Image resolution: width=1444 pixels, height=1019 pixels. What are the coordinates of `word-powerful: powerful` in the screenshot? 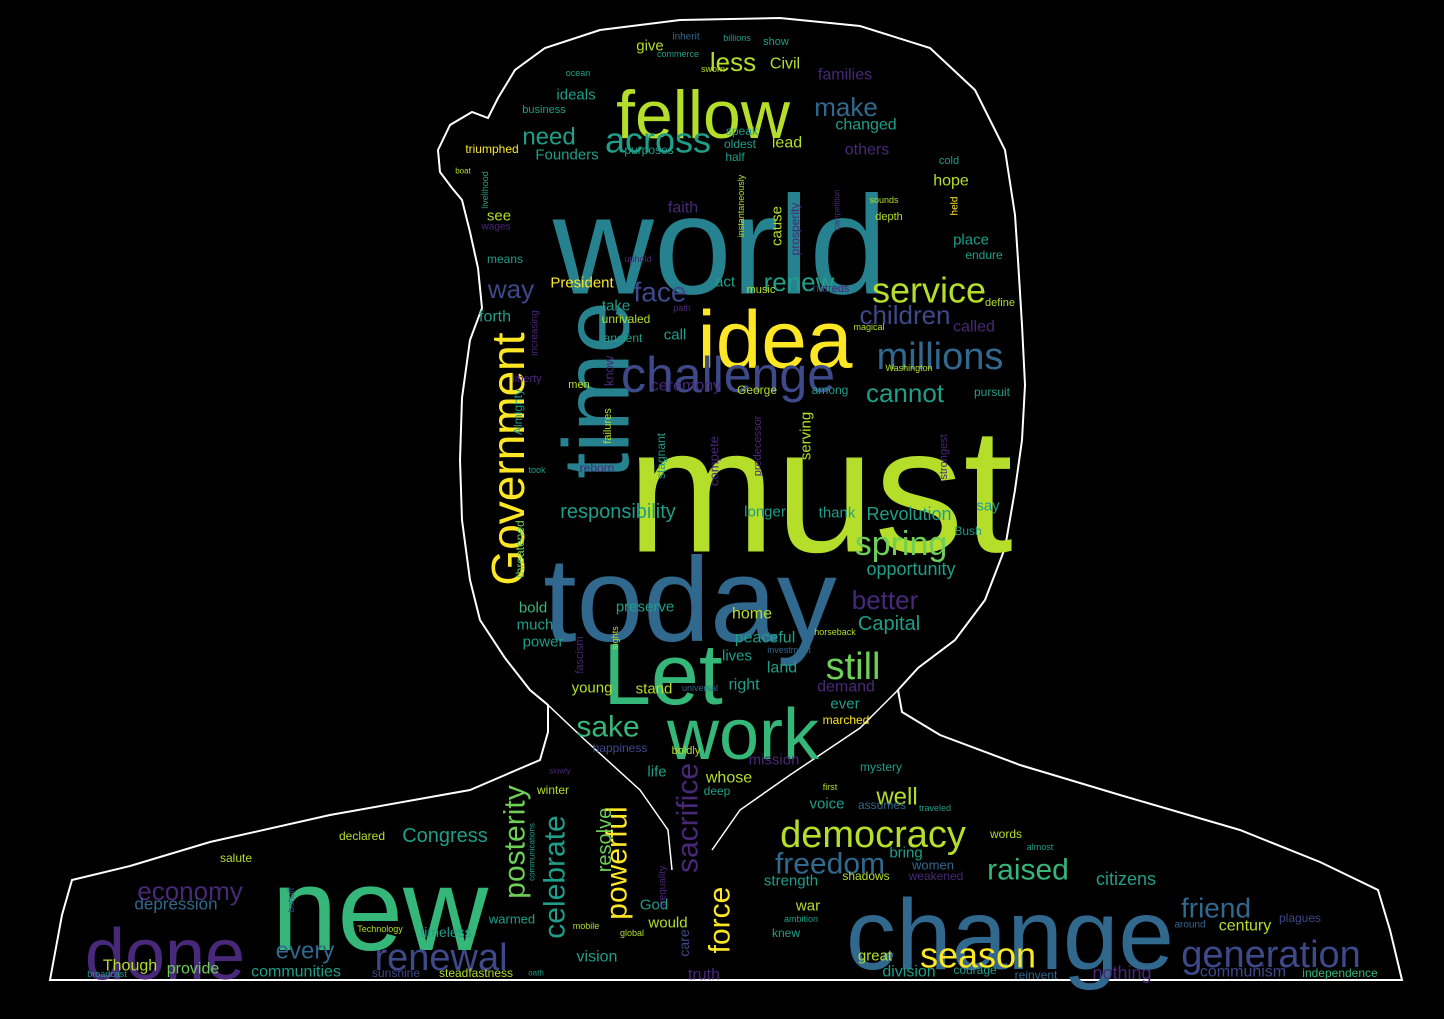 It's located at (617, 862).